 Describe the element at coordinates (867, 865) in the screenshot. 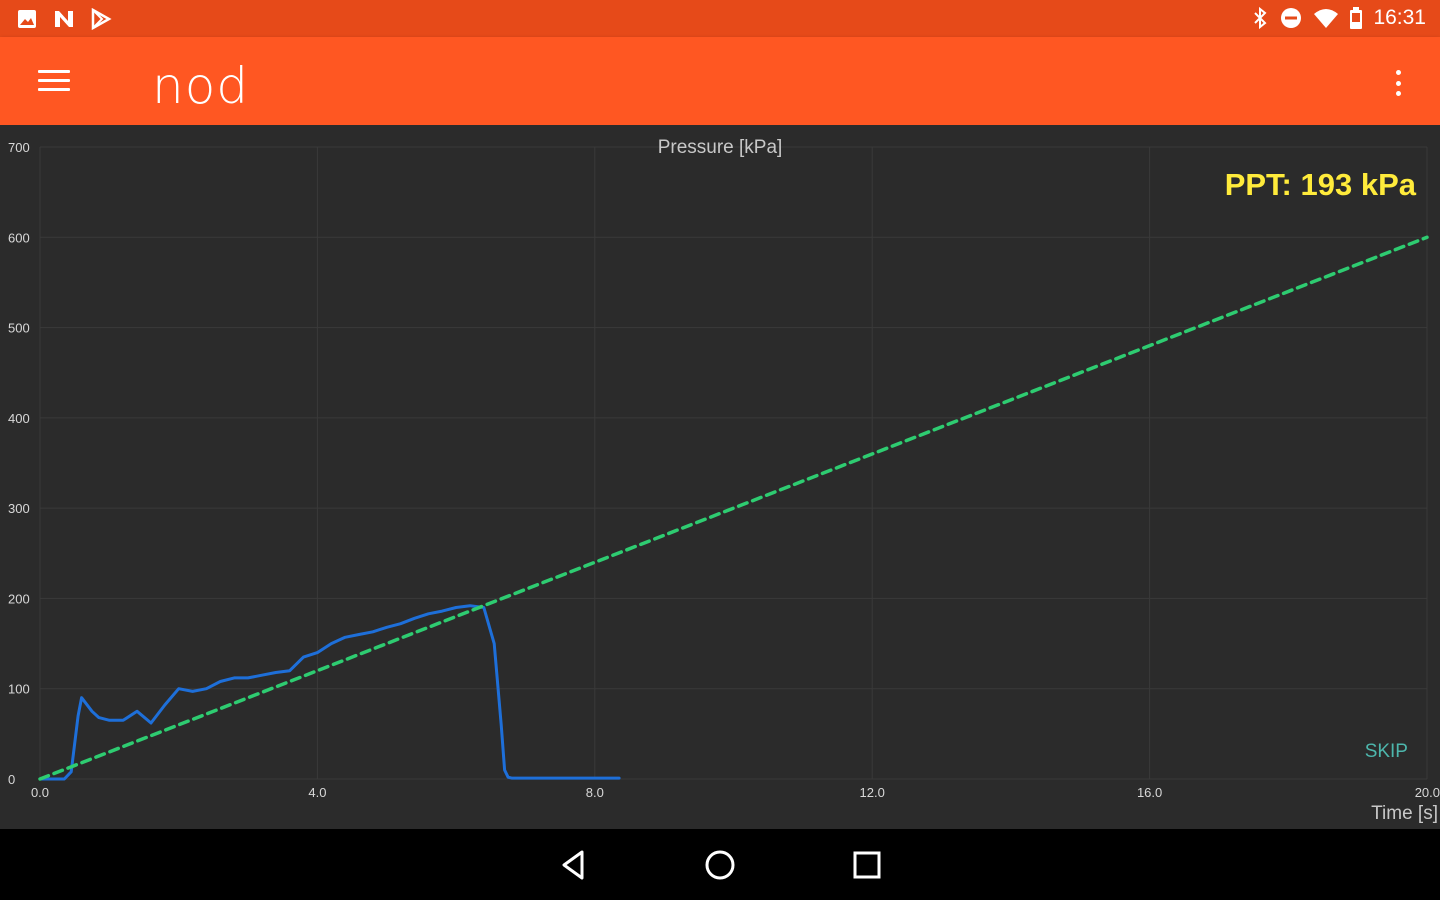

I see `recents-icon` at that location.